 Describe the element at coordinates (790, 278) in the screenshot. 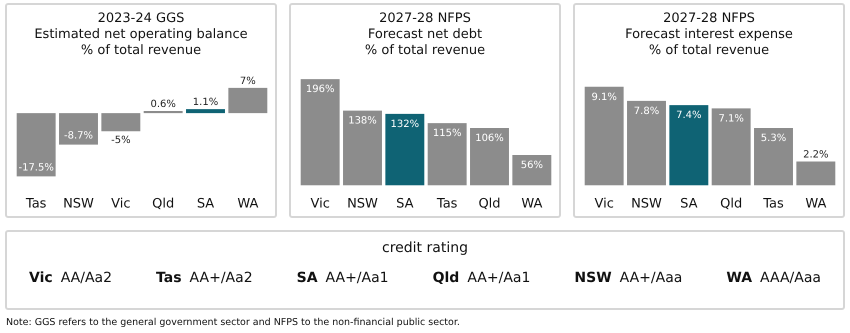

I see `text: AAA/Aaa` at that location.